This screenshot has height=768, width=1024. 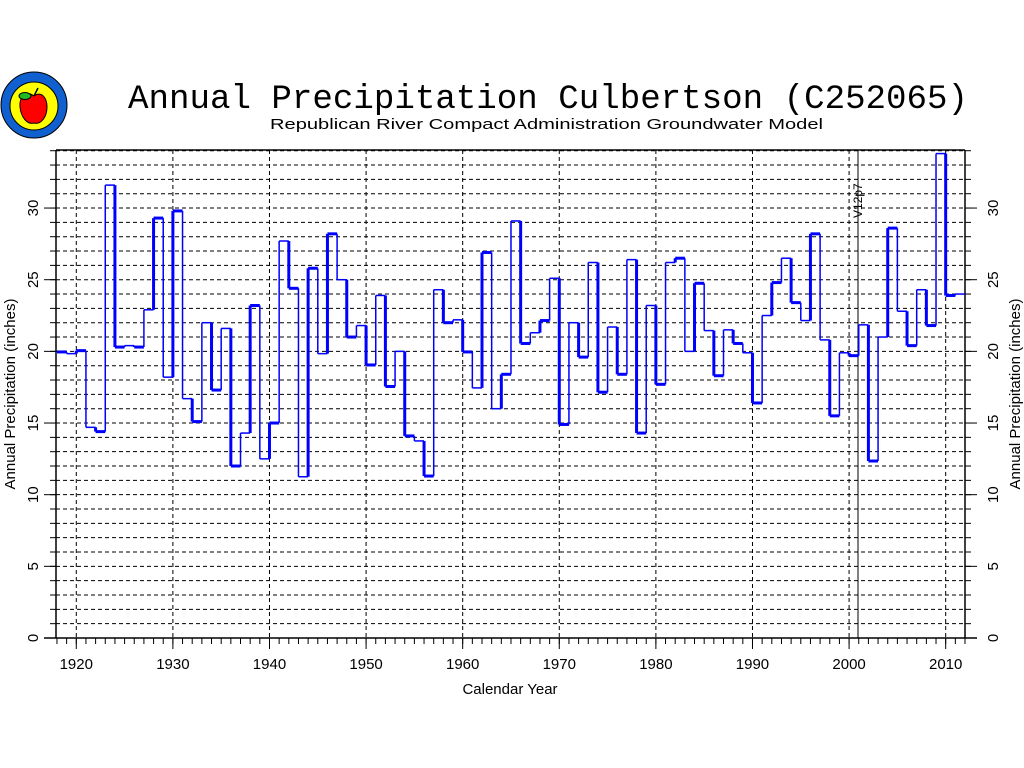 What do you see at coordinates (993, 279) in the screenshot?
I see `y-tick-label-right: 25` at bounding box center [993, 279].